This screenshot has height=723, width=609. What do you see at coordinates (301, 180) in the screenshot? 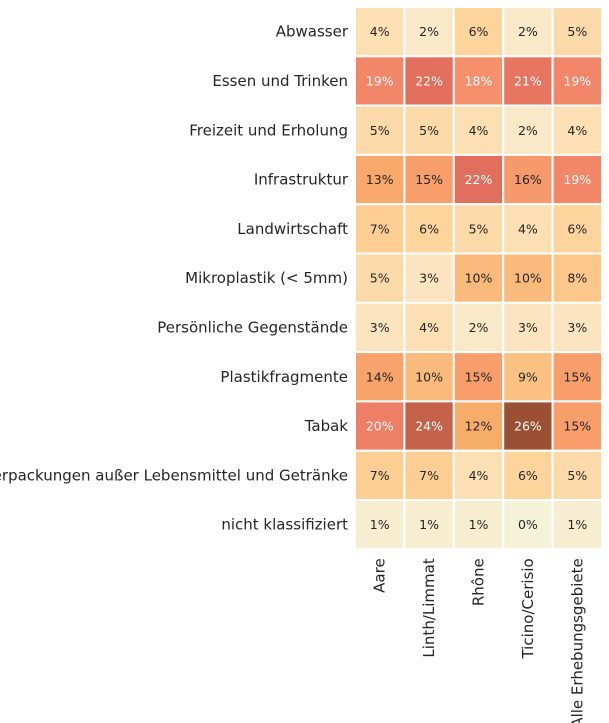
I see `row-label-infrastruktur: Infrastruktur` at bounding box center [301, 180].